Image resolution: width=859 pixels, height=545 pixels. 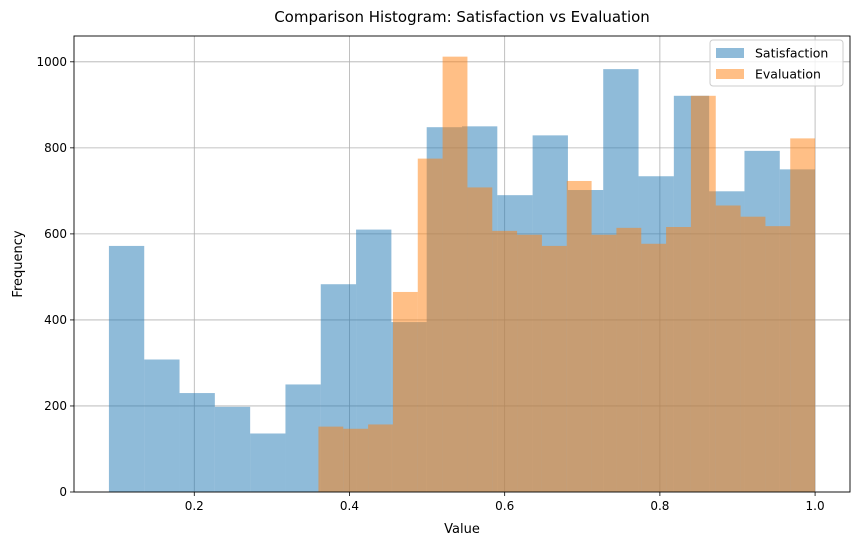 What do you see at coordinates (55, 234) in the screenshot?
I see `y-tick-label: 600` at bounding box center [55, 234].